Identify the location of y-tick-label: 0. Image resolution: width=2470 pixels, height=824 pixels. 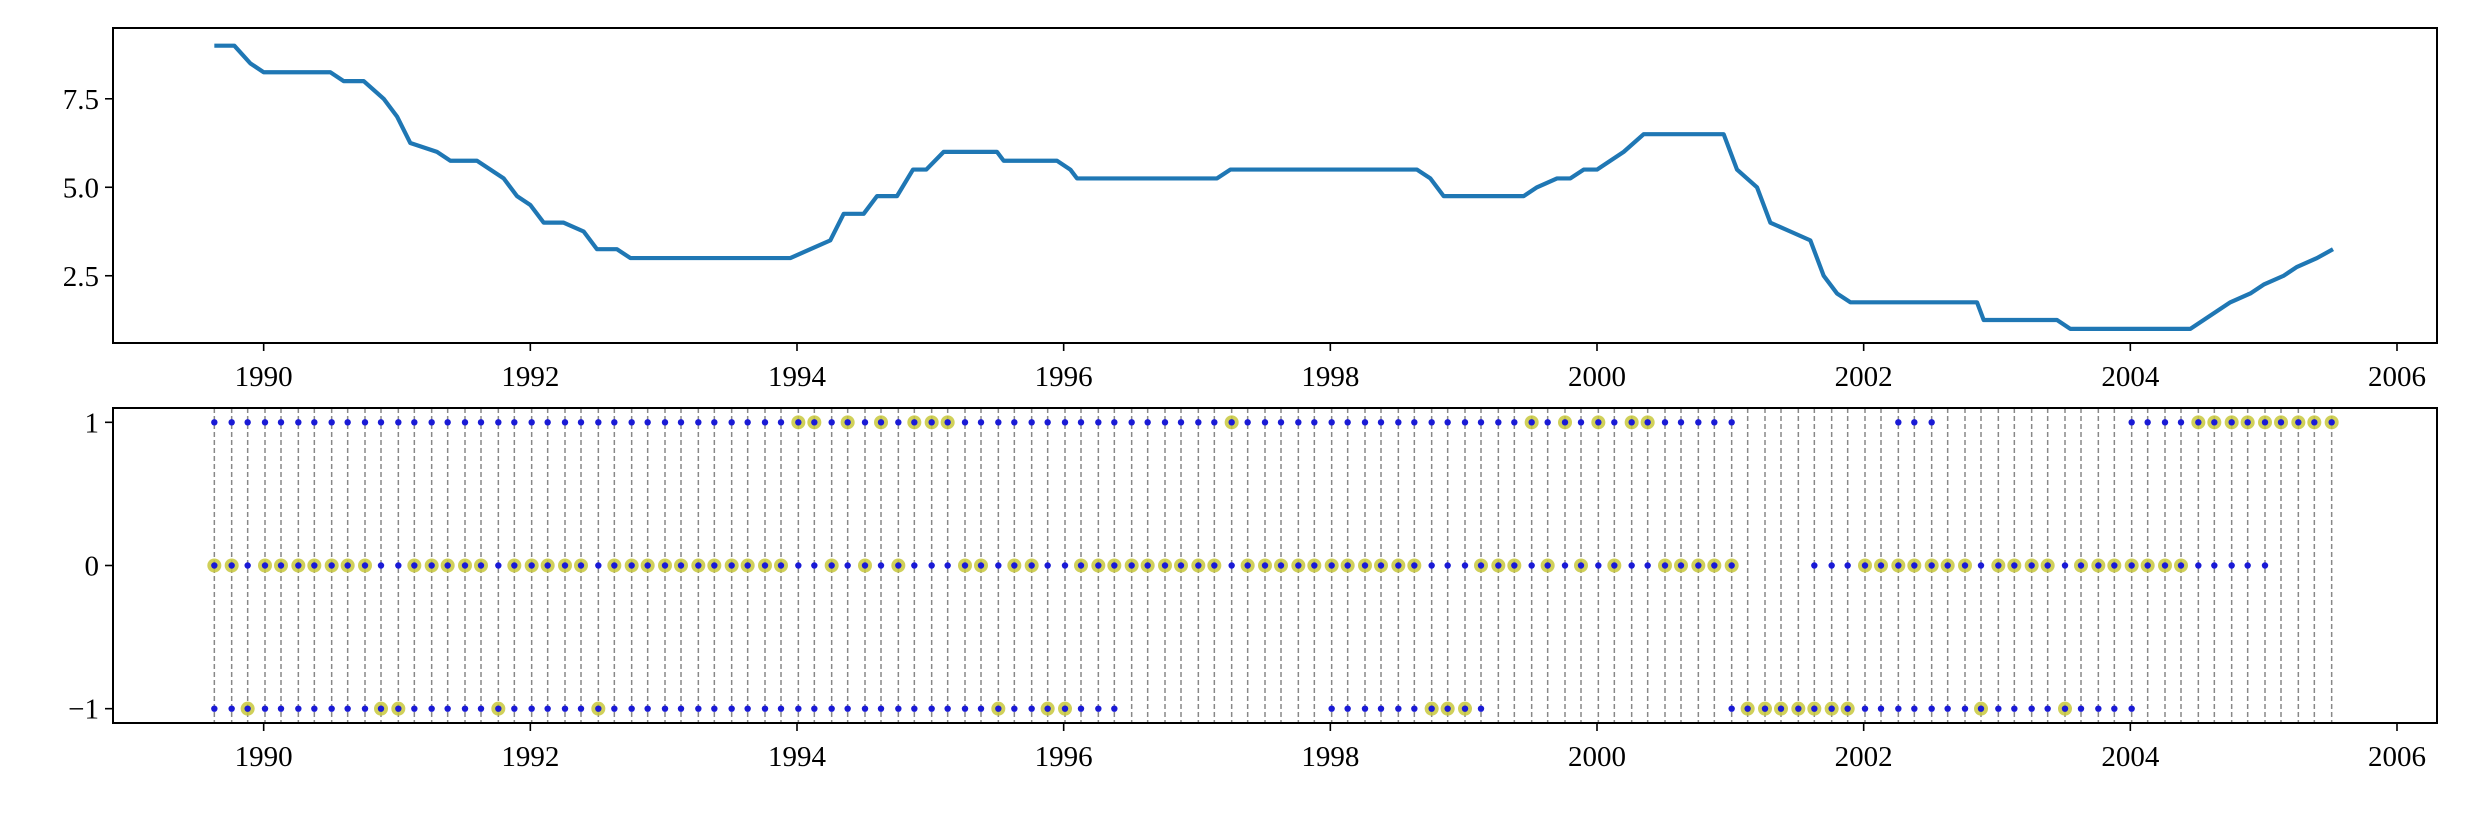
(92, 567).